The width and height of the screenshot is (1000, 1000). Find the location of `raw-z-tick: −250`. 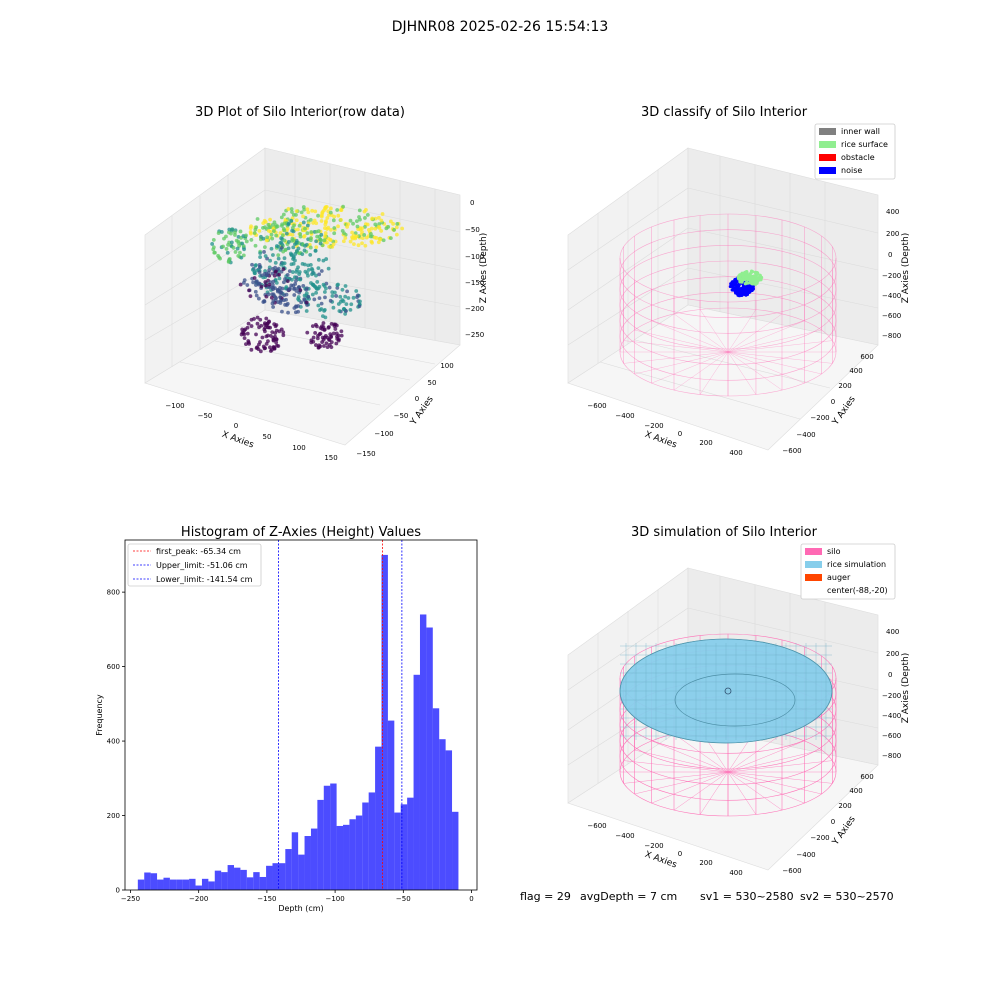

raw-z-tick: −250 is located at coordinates (474, 335).